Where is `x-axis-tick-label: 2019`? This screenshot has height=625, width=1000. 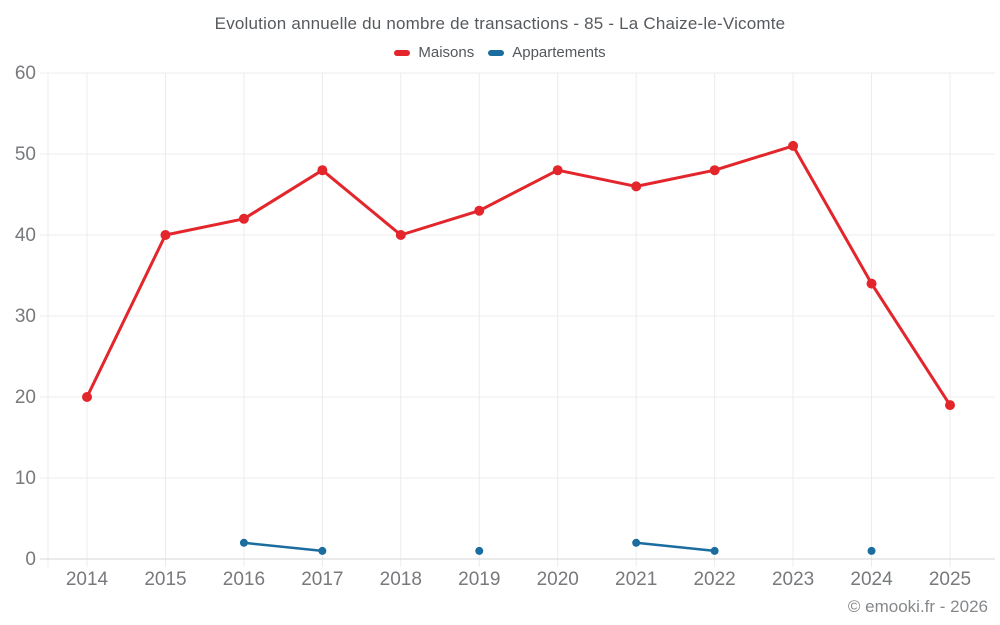 x-axis-tick-label: 2019 is located at coordinates (479, 579).